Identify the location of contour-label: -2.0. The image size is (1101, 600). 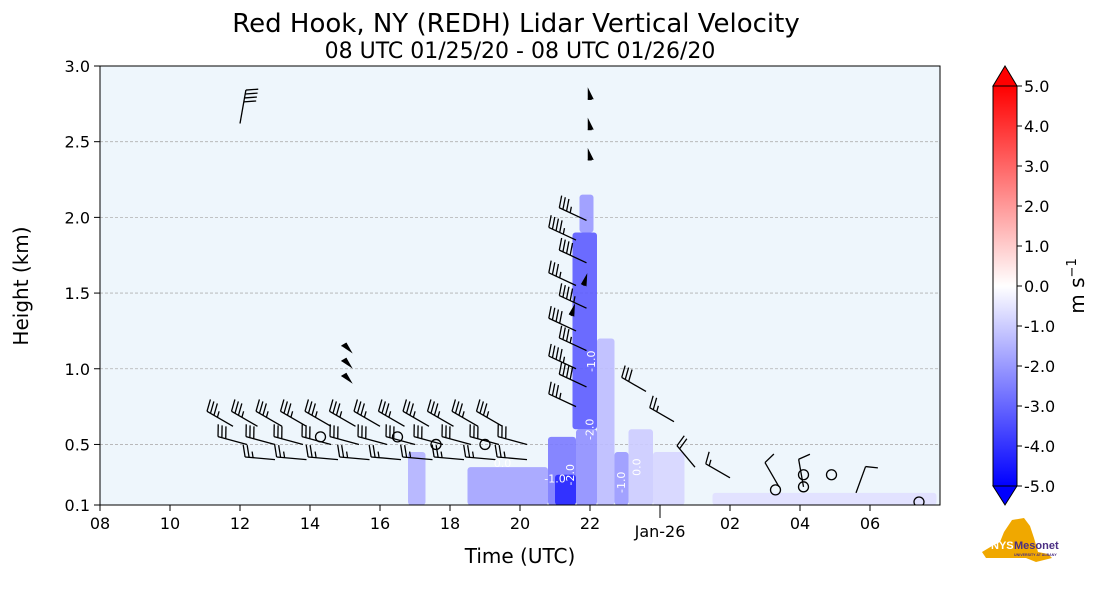
(570, 474).